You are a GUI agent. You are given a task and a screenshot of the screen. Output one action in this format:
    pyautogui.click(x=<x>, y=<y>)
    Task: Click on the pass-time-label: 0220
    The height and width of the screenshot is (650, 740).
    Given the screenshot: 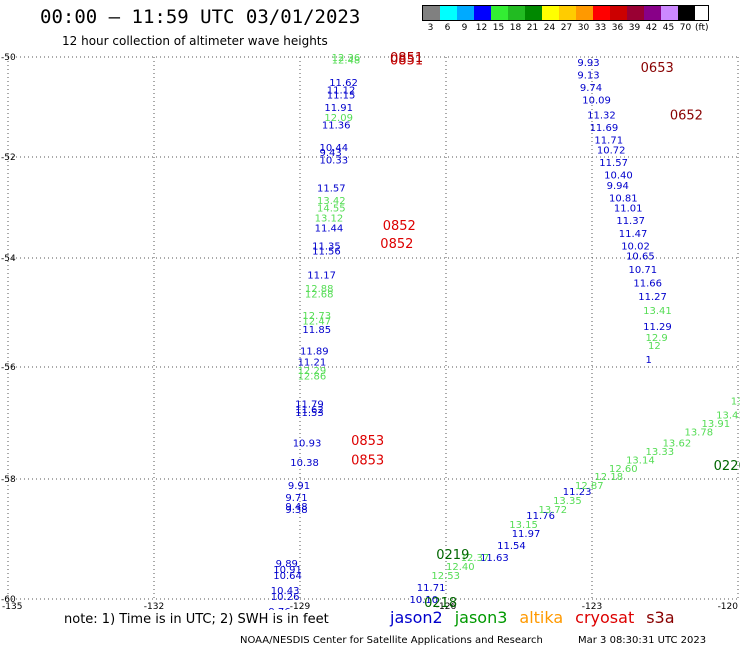 What is the action you would take?
    pyautogui.click(x=727, y=466)
    